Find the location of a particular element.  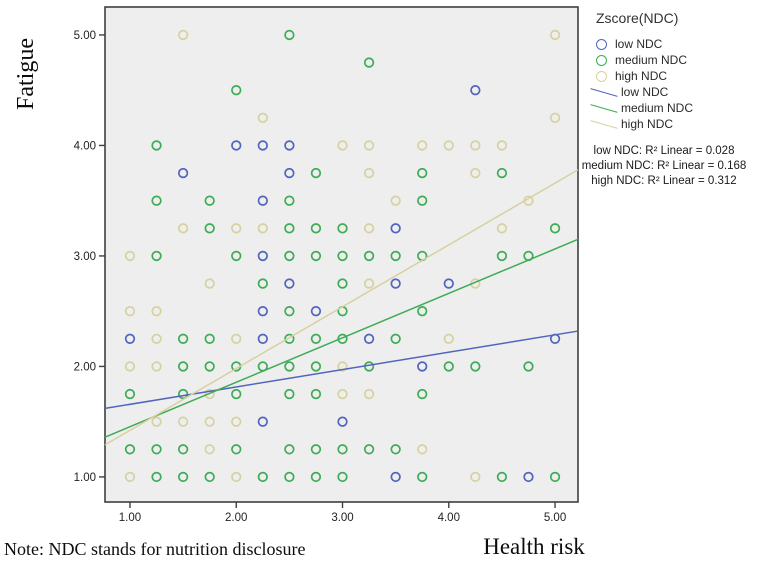

legend-item-label: low NDC is located at coordinates (639, 44).